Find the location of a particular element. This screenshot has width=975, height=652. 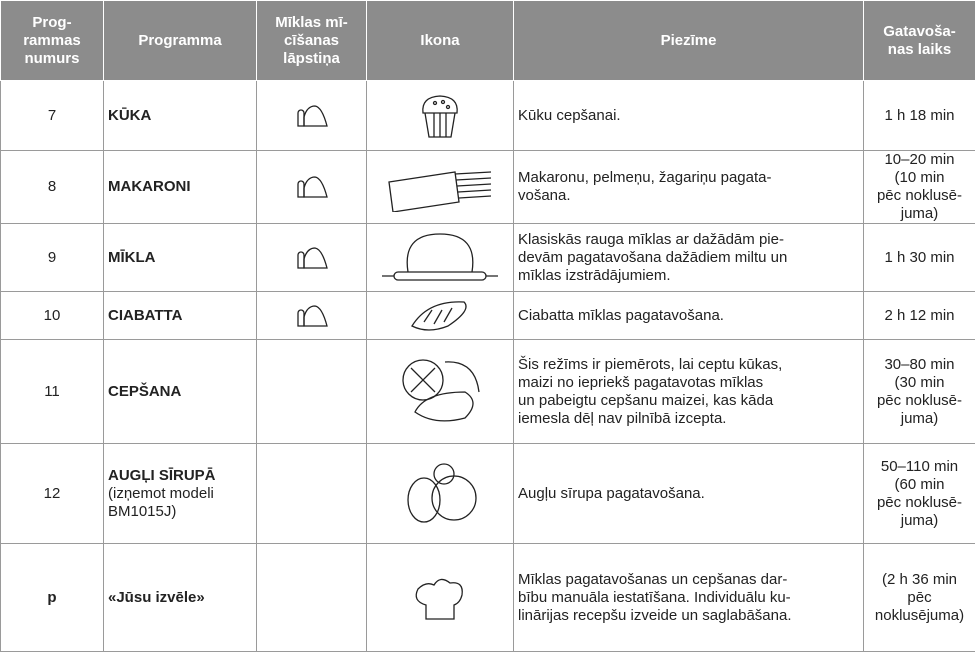

header-line: Ikona is located at coordinates (440, 41).